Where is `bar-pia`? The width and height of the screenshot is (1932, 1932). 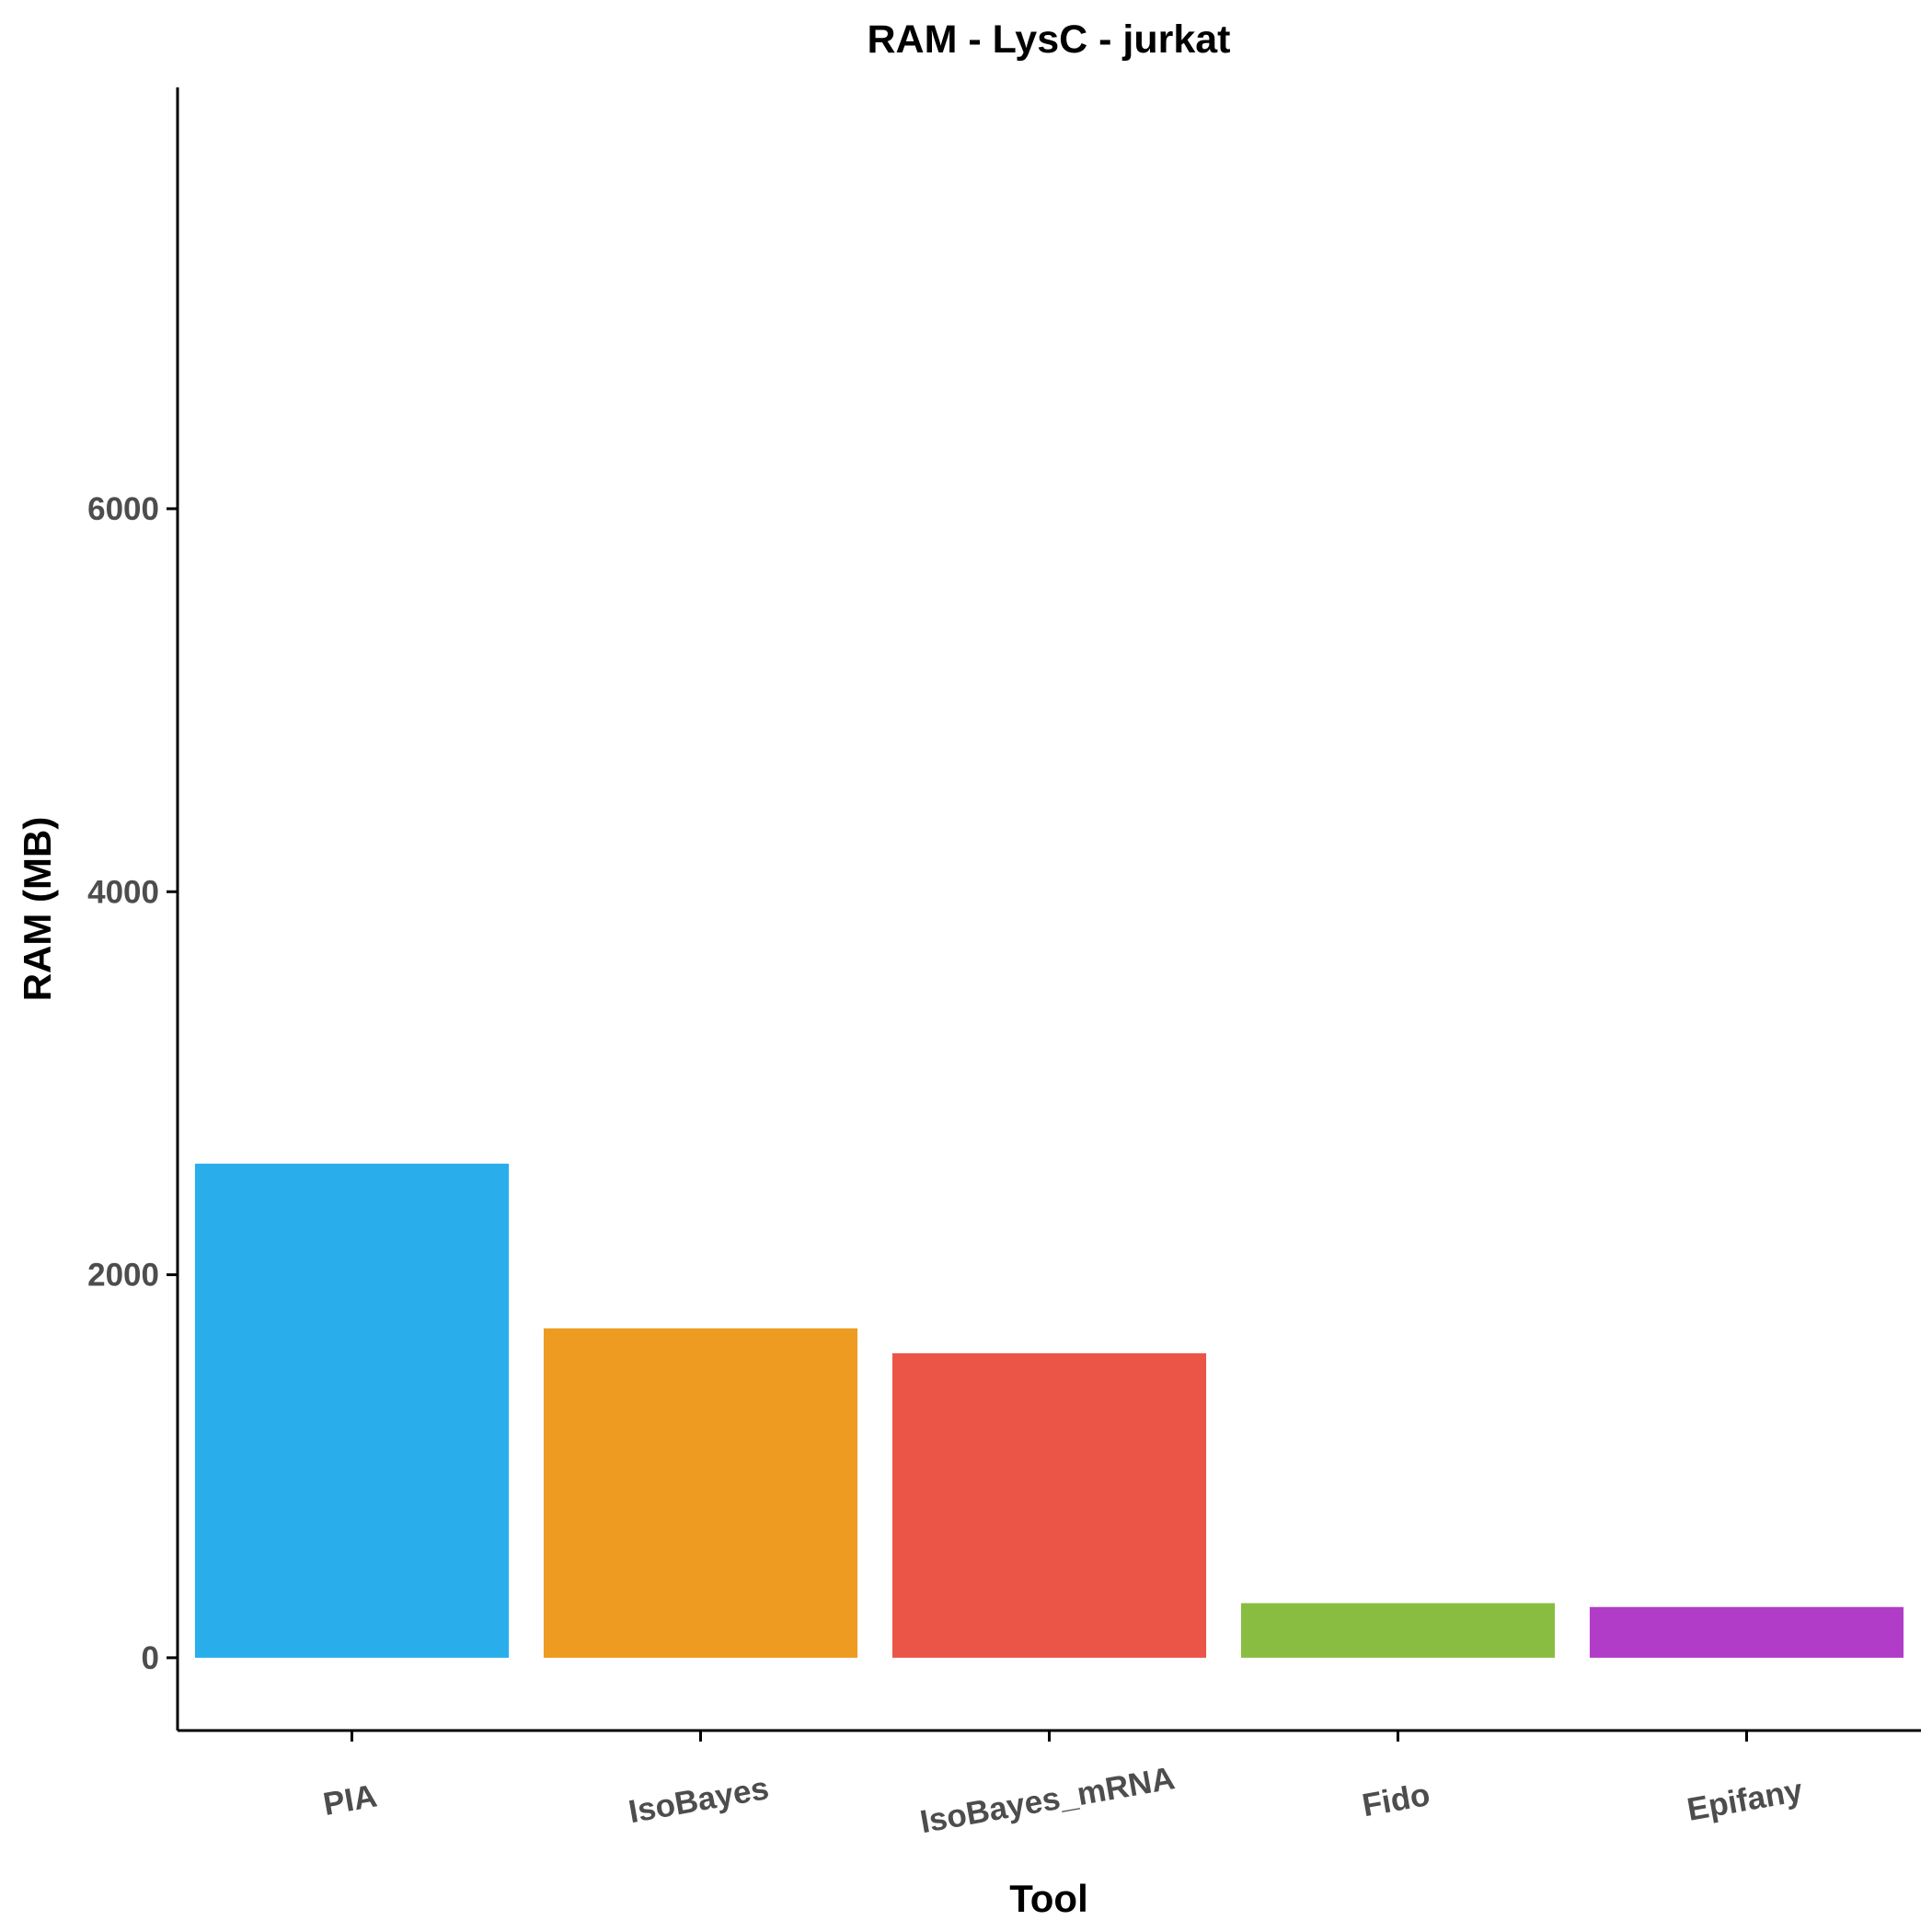
bar-pia is located at coordinates (352, 1410).